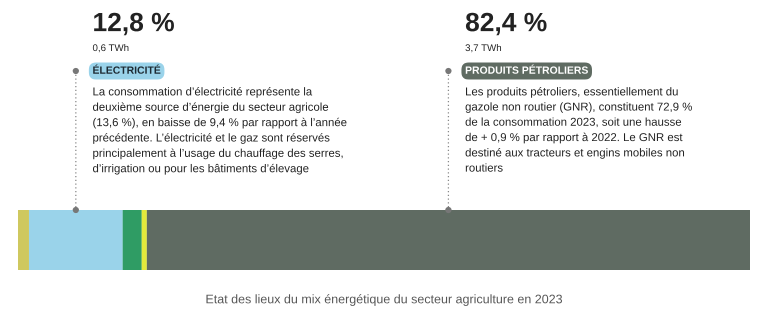 Image resolution: width=768 pixels, height=322 pixels. I want to click on text: 12,8 %, so click(134, 24).